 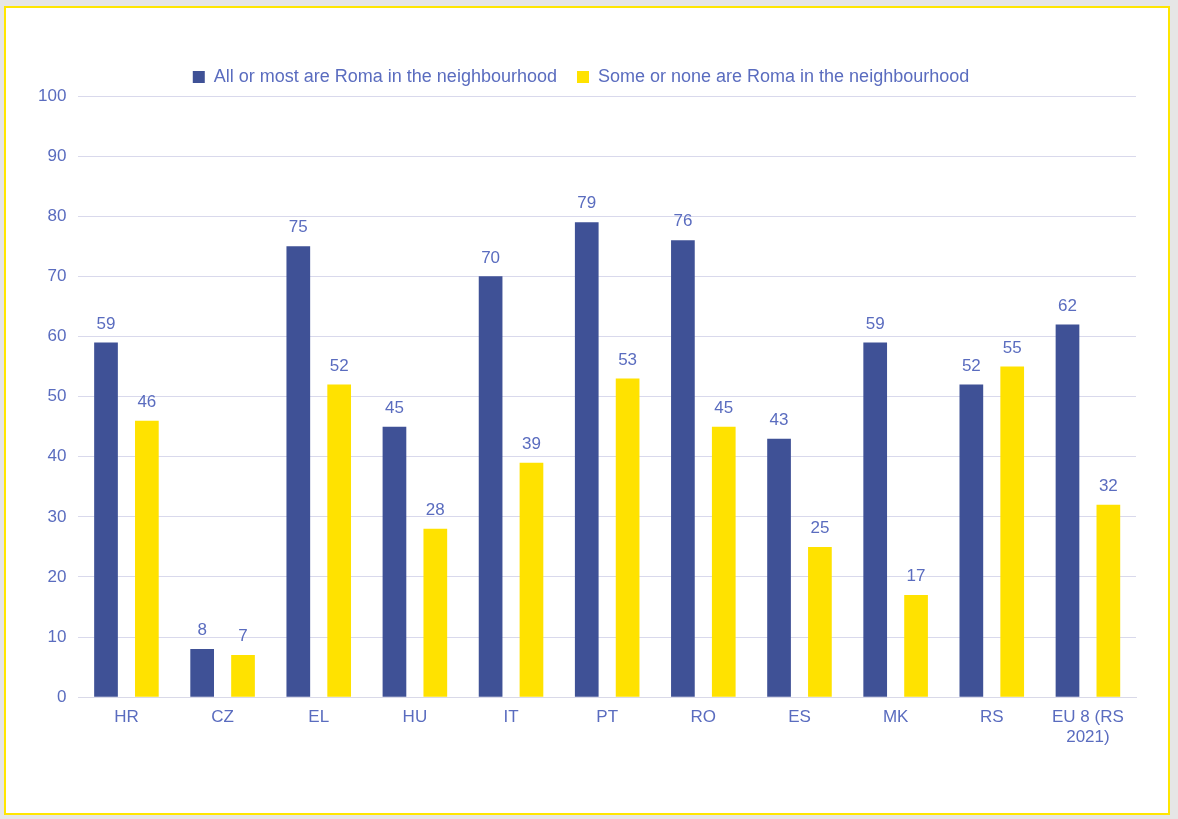 I want to click on y-tick-label: 90, so click(x=57, y=155).